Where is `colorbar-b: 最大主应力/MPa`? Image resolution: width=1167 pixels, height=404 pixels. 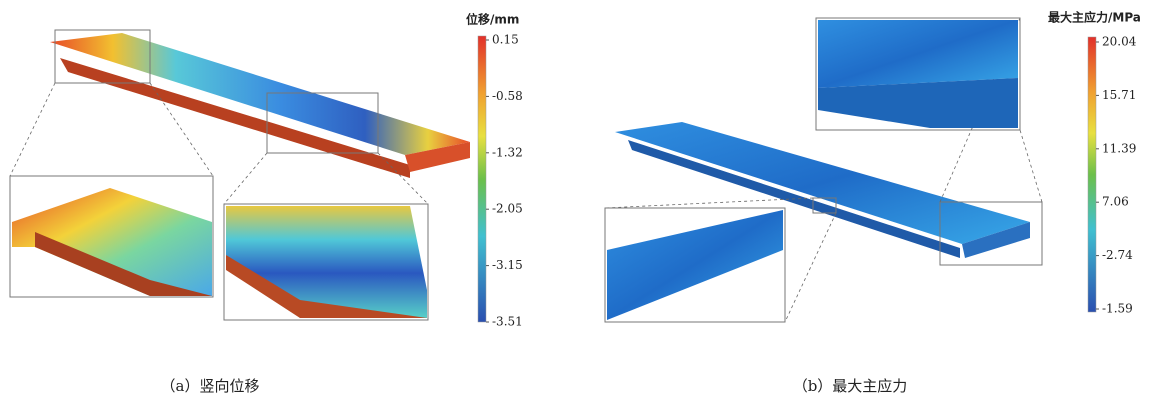 colorbar-b: 最大主应力/MPa is located at coordinates (1094, 161).